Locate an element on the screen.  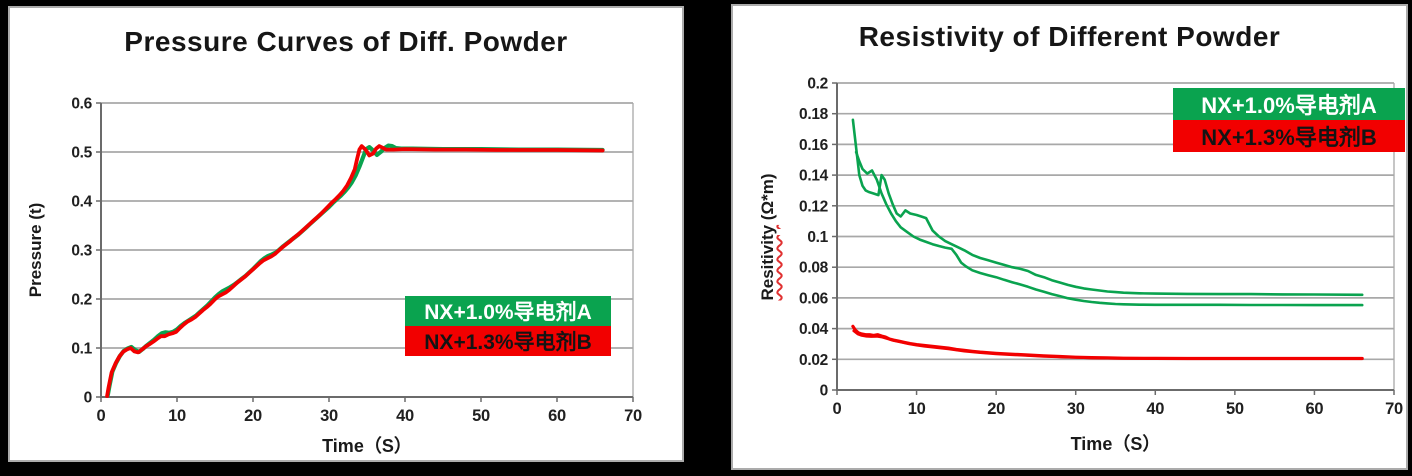
resistivity-legend: NX+1.0%导电剂A NX+1.3%导电剂B is located at coordinates (1289, 120).